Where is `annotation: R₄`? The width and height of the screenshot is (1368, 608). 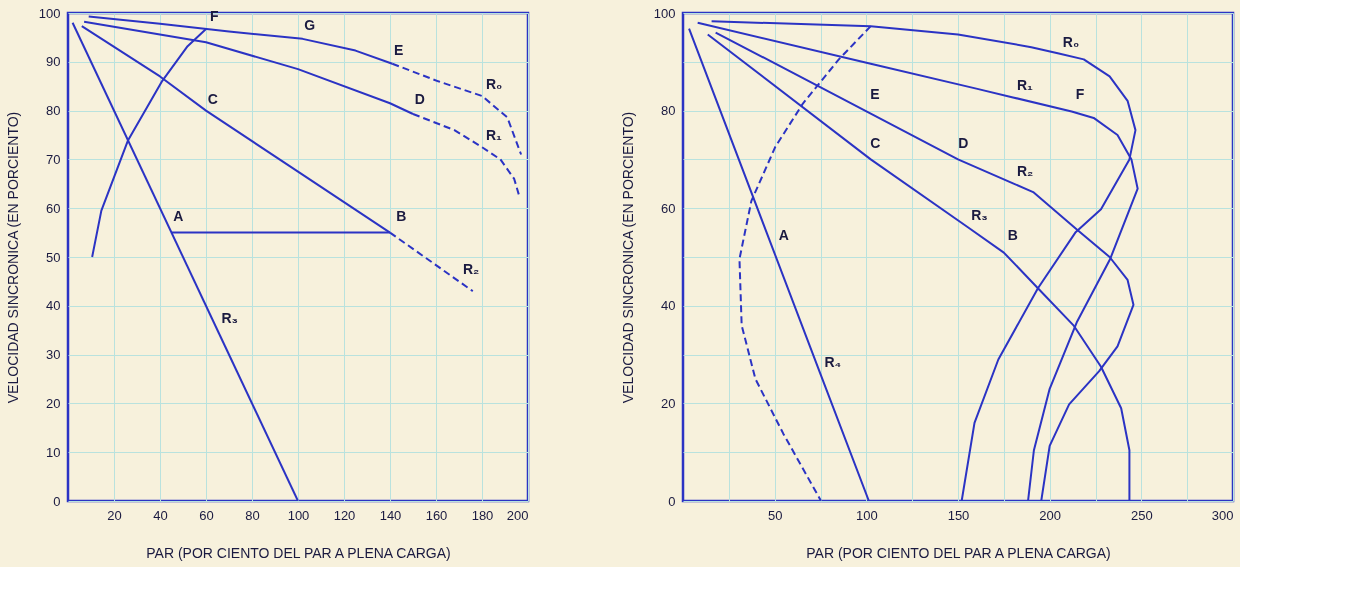
annotation: R₄ is located at coordinates (833, 362).